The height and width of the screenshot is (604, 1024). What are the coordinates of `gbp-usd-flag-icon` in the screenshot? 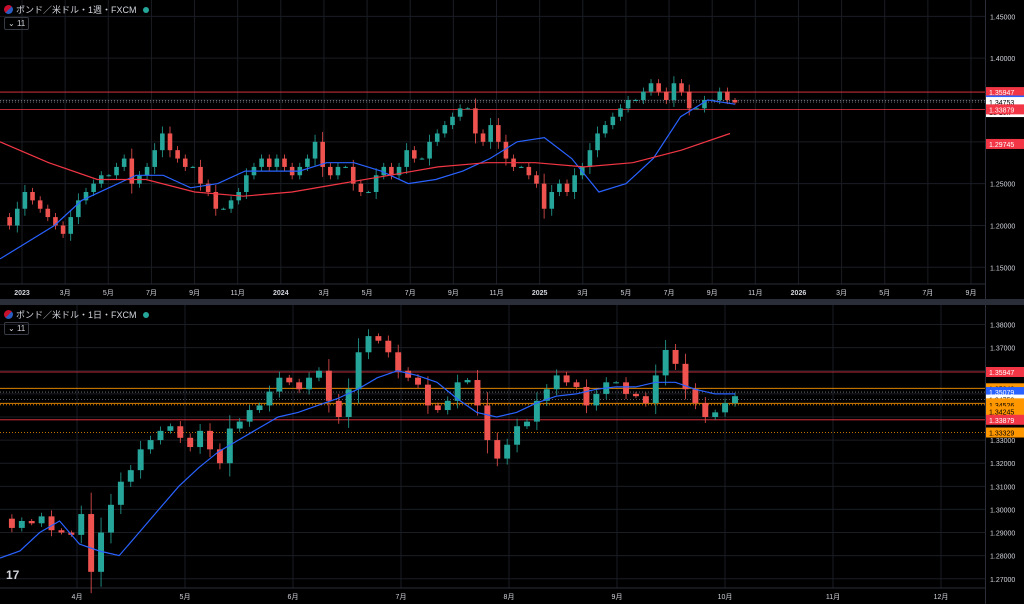 It's located at (8, 314).